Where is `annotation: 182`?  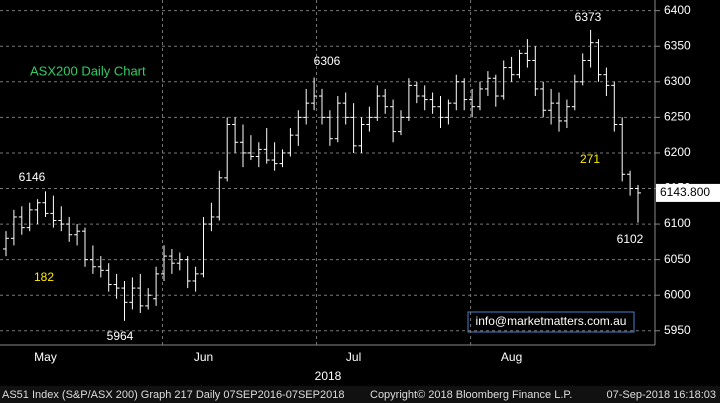 annotation: 182 is located at coordinates (44, 277).